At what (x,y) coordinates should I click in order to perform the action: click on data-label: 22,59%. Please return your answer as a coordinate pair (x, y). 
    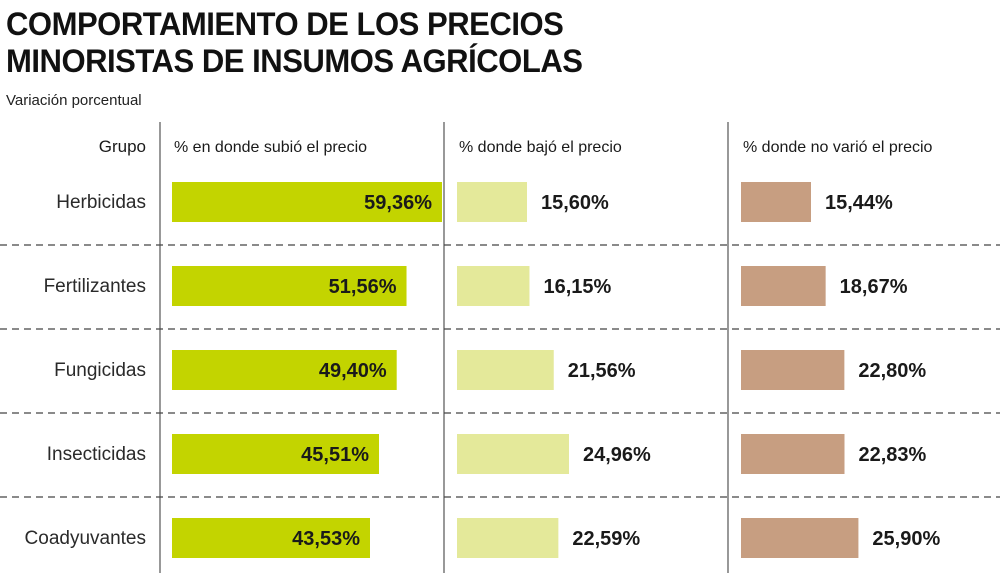
    Looking at the image, I should click on (606, 539).